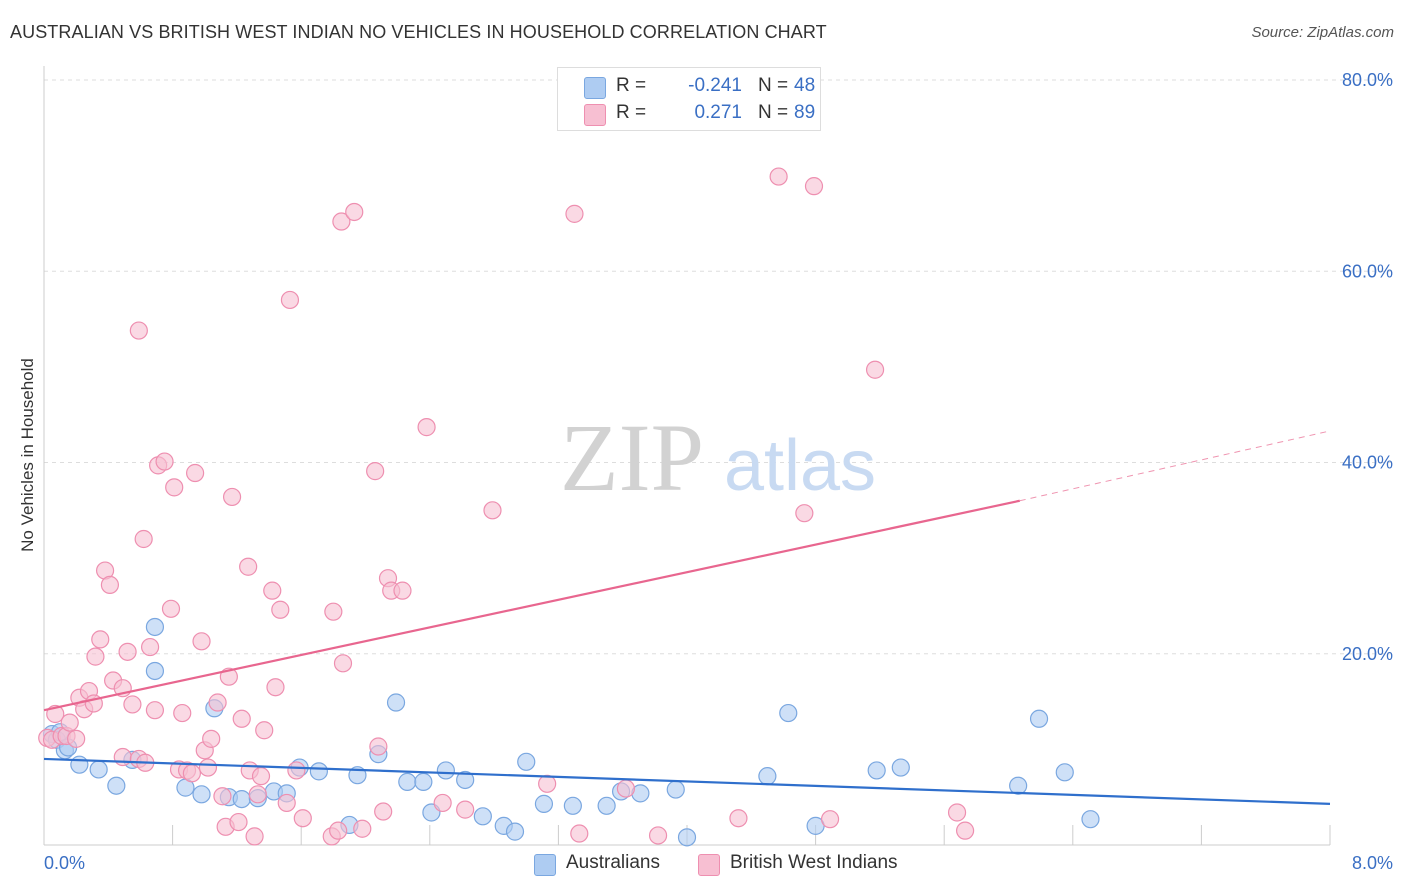 The height and width of the screenshot is (892, 1406). I want to click on x-tick-label: 8.0%, so click(1372, 863).